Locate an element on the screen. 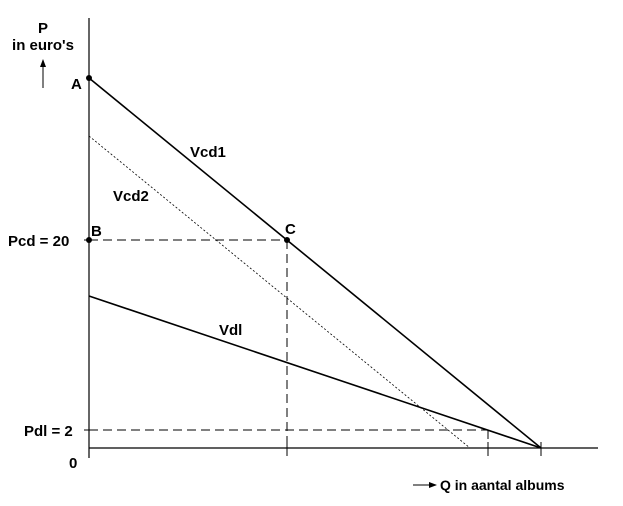 This screenshot has height=506, width=623. point-b-label: B is located at coordinates (96, 231).